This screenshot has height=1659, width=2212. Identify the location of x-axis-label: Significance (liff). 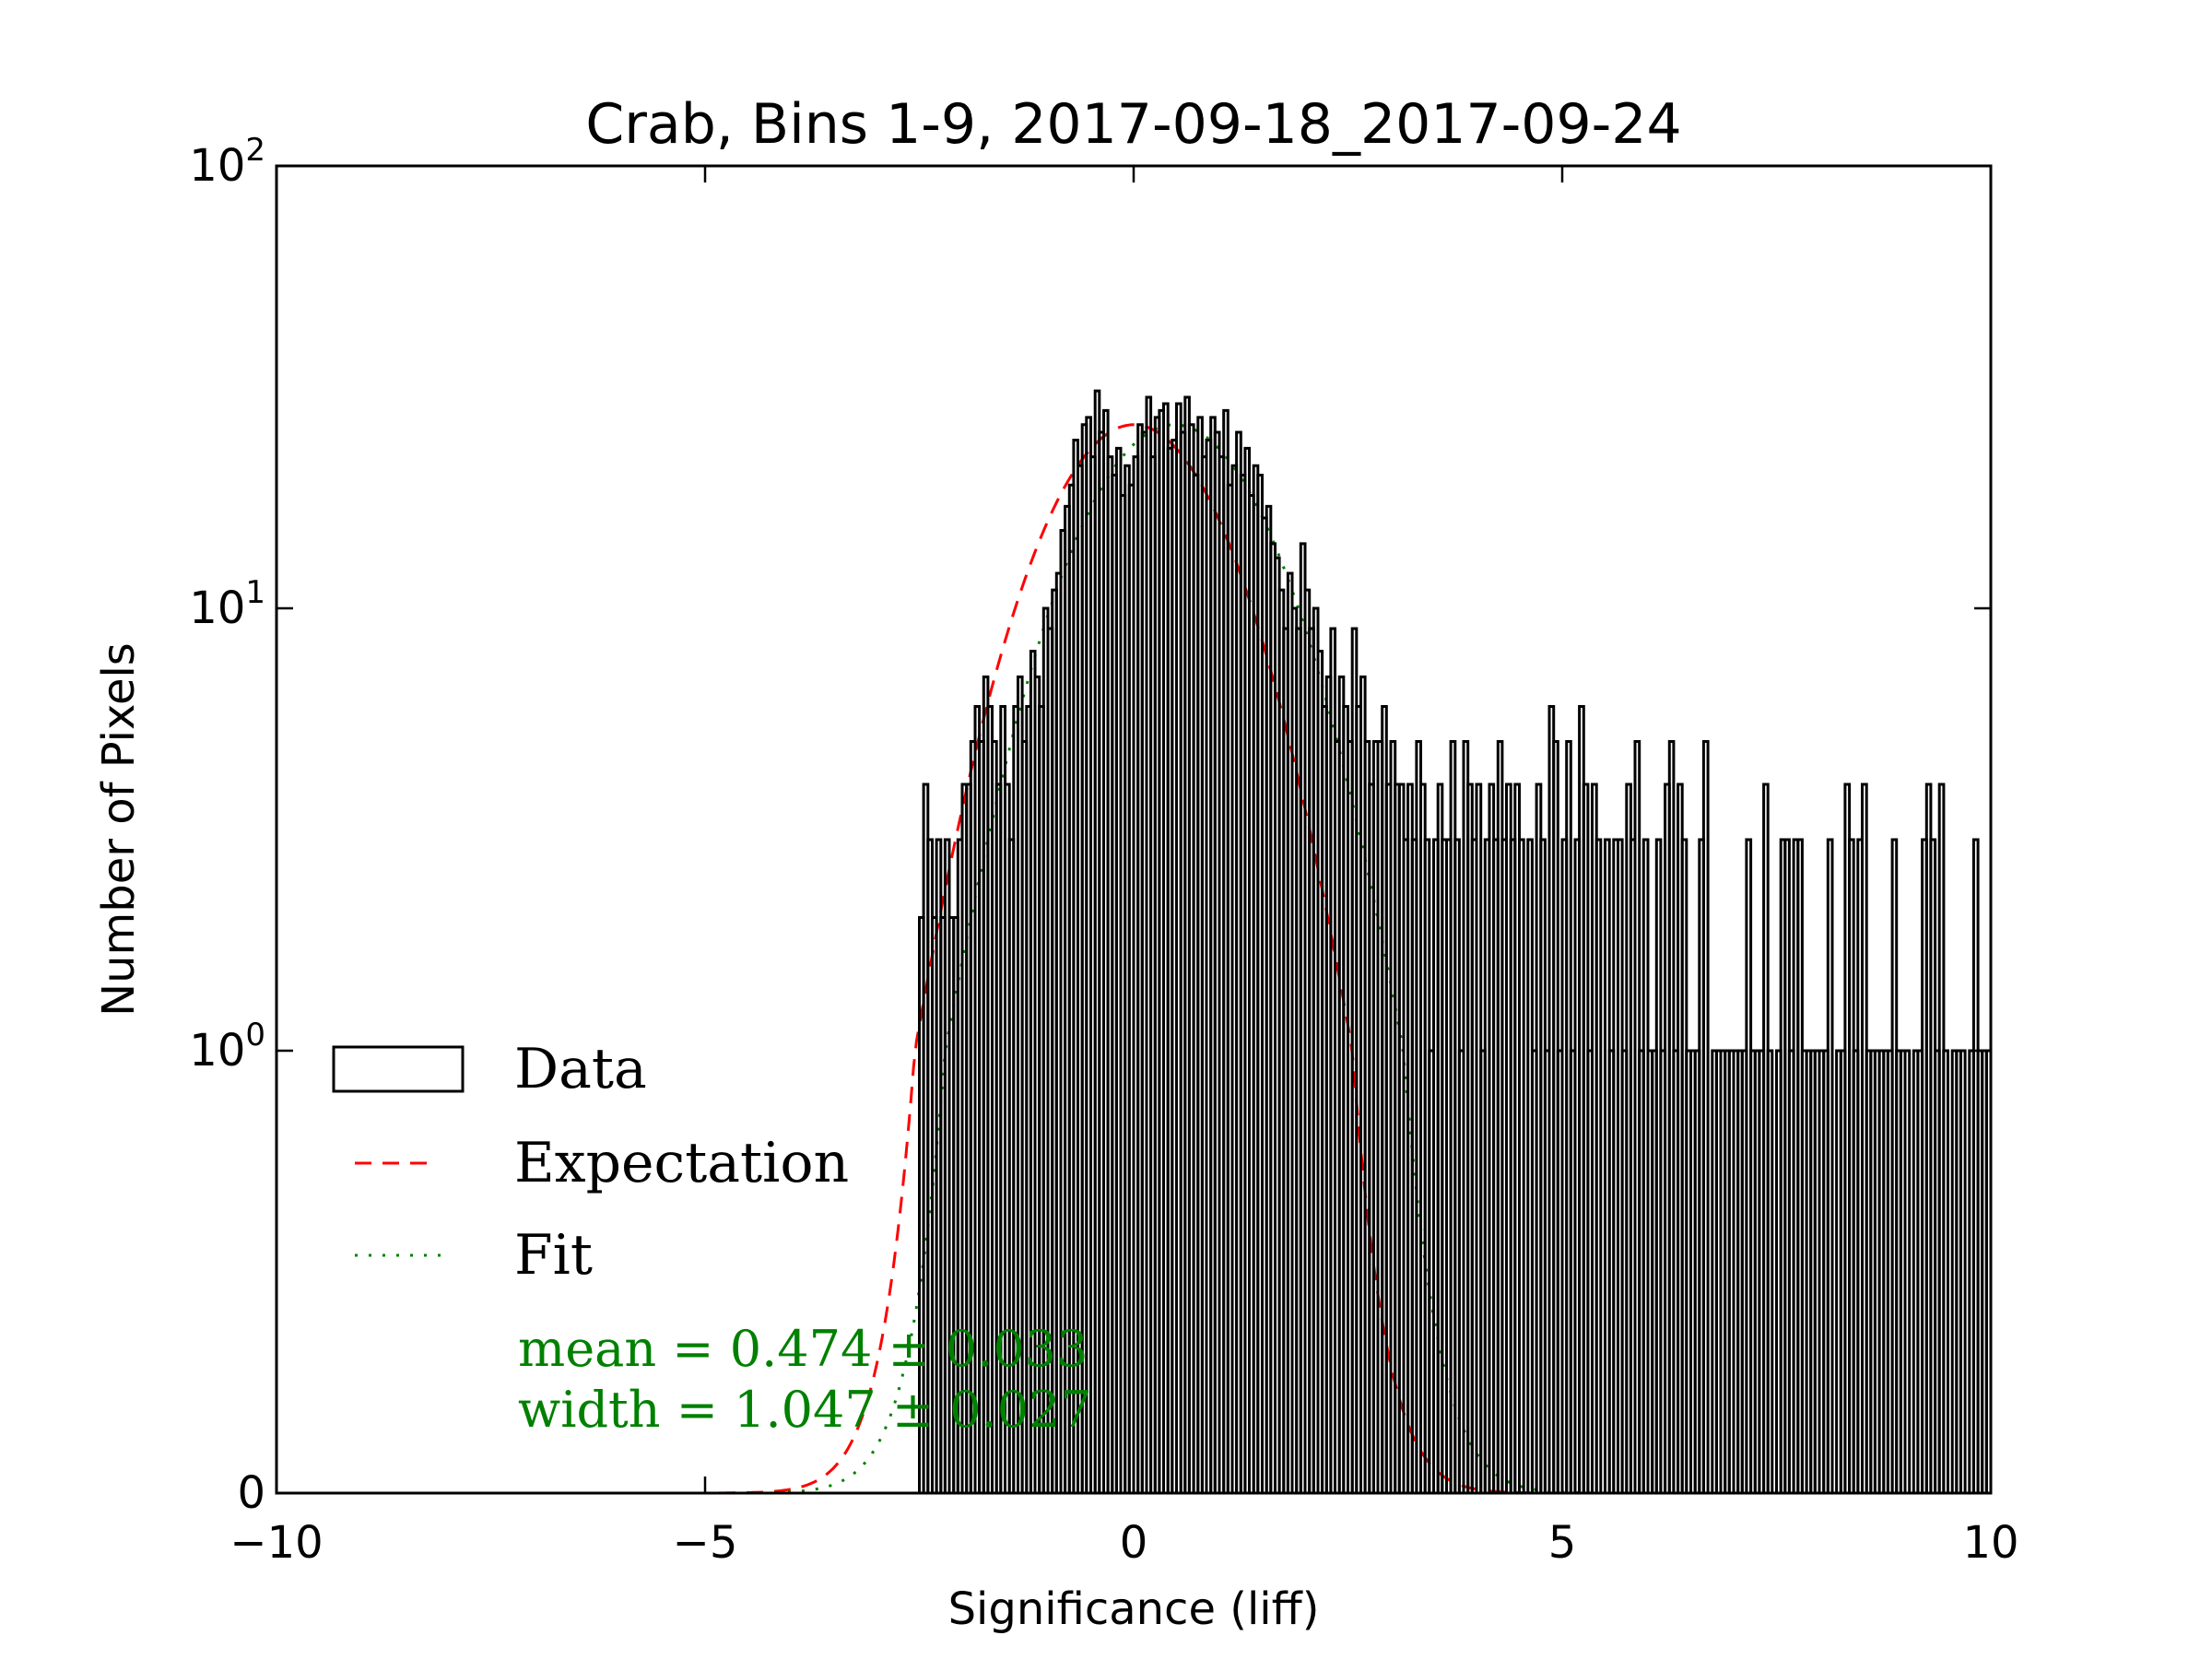
(1134, 1609).